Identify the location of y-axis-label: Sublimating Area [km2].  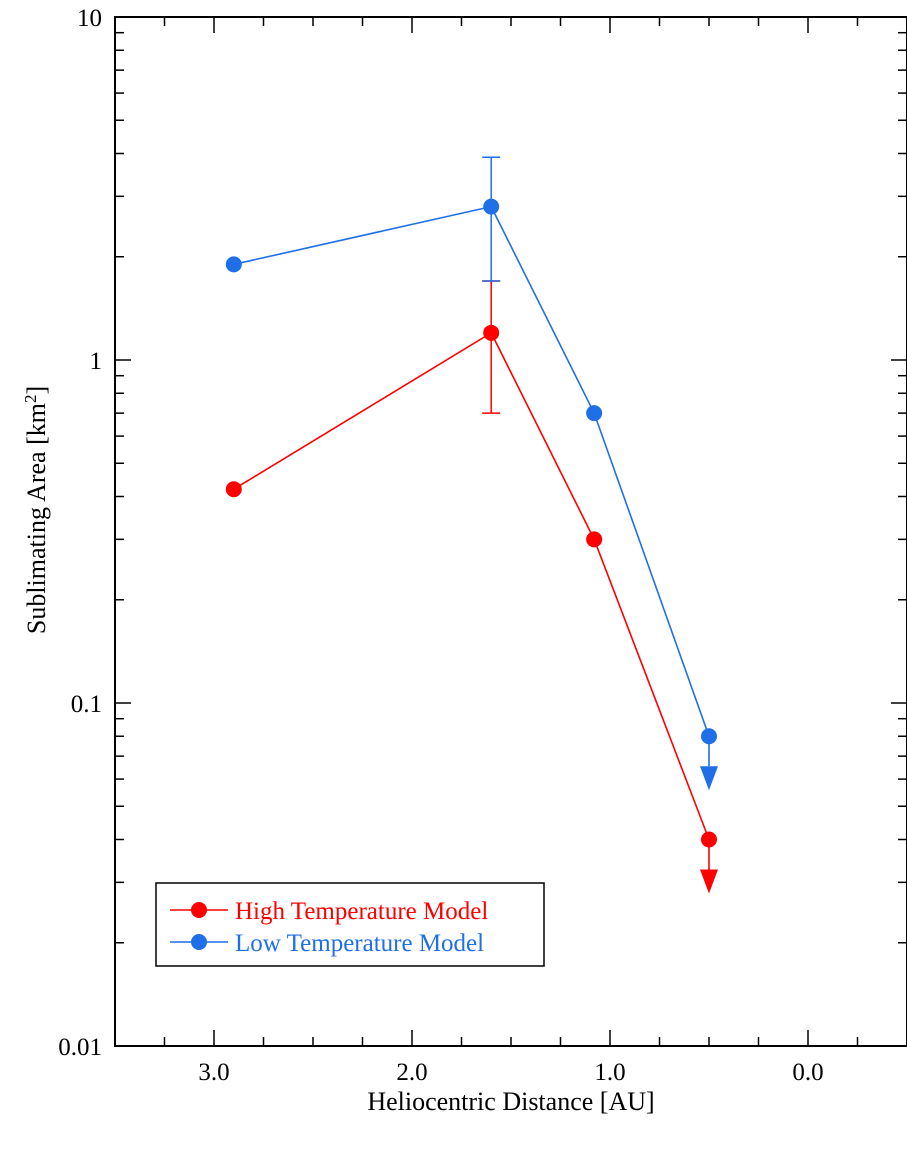
(36, 510).